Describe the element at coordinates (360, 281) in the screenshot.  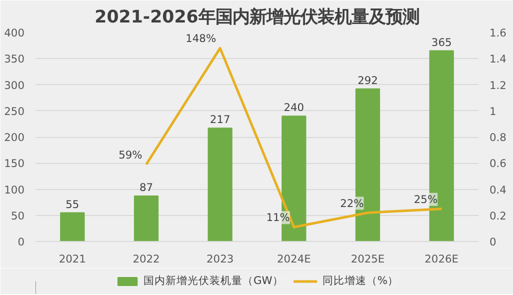
I see `legend-label: 同比增速（%）` at that location.